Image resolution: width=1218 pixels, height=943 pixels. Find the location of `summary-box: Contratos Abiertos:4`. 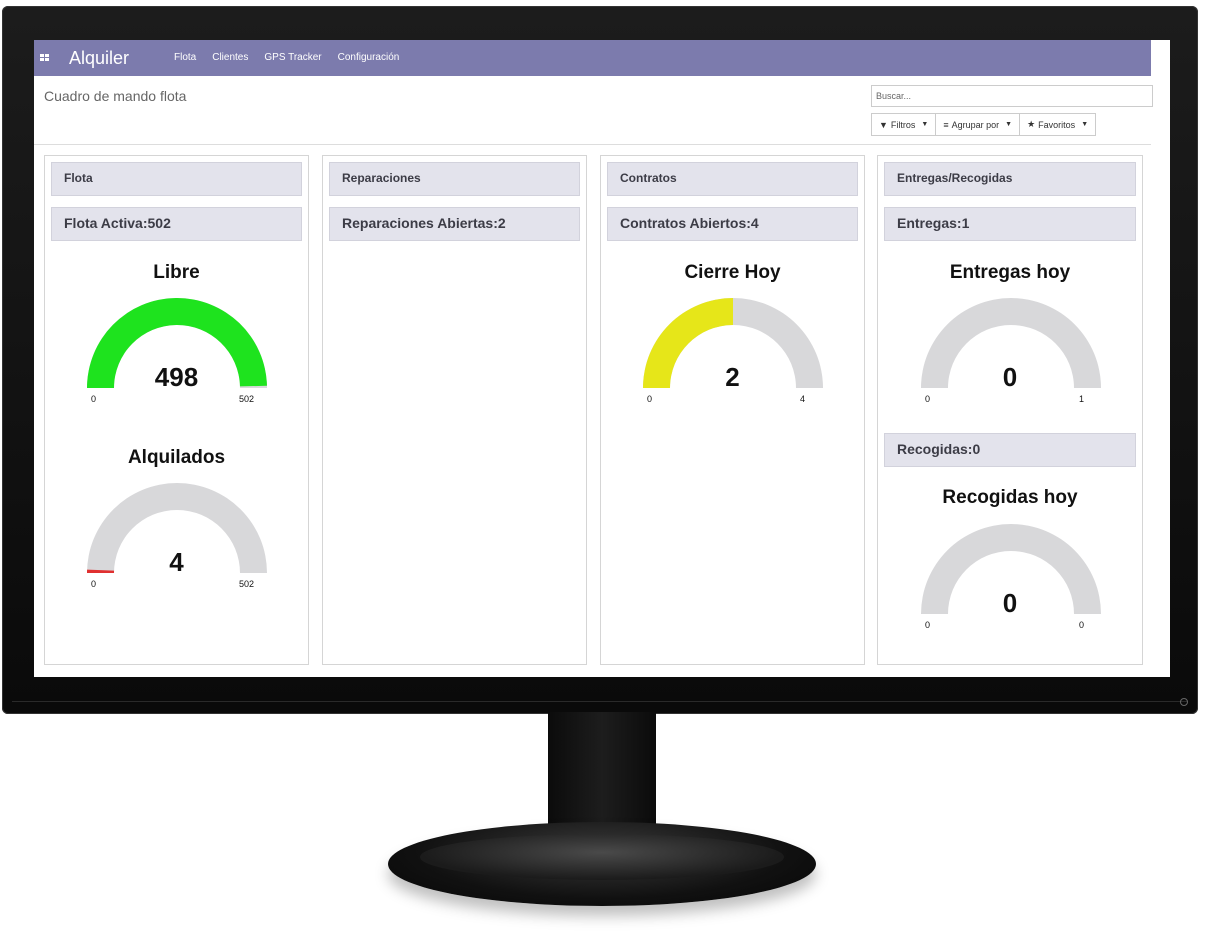

summary-box: Contratos Abiertos:4 is located at coordinates (732, 224).